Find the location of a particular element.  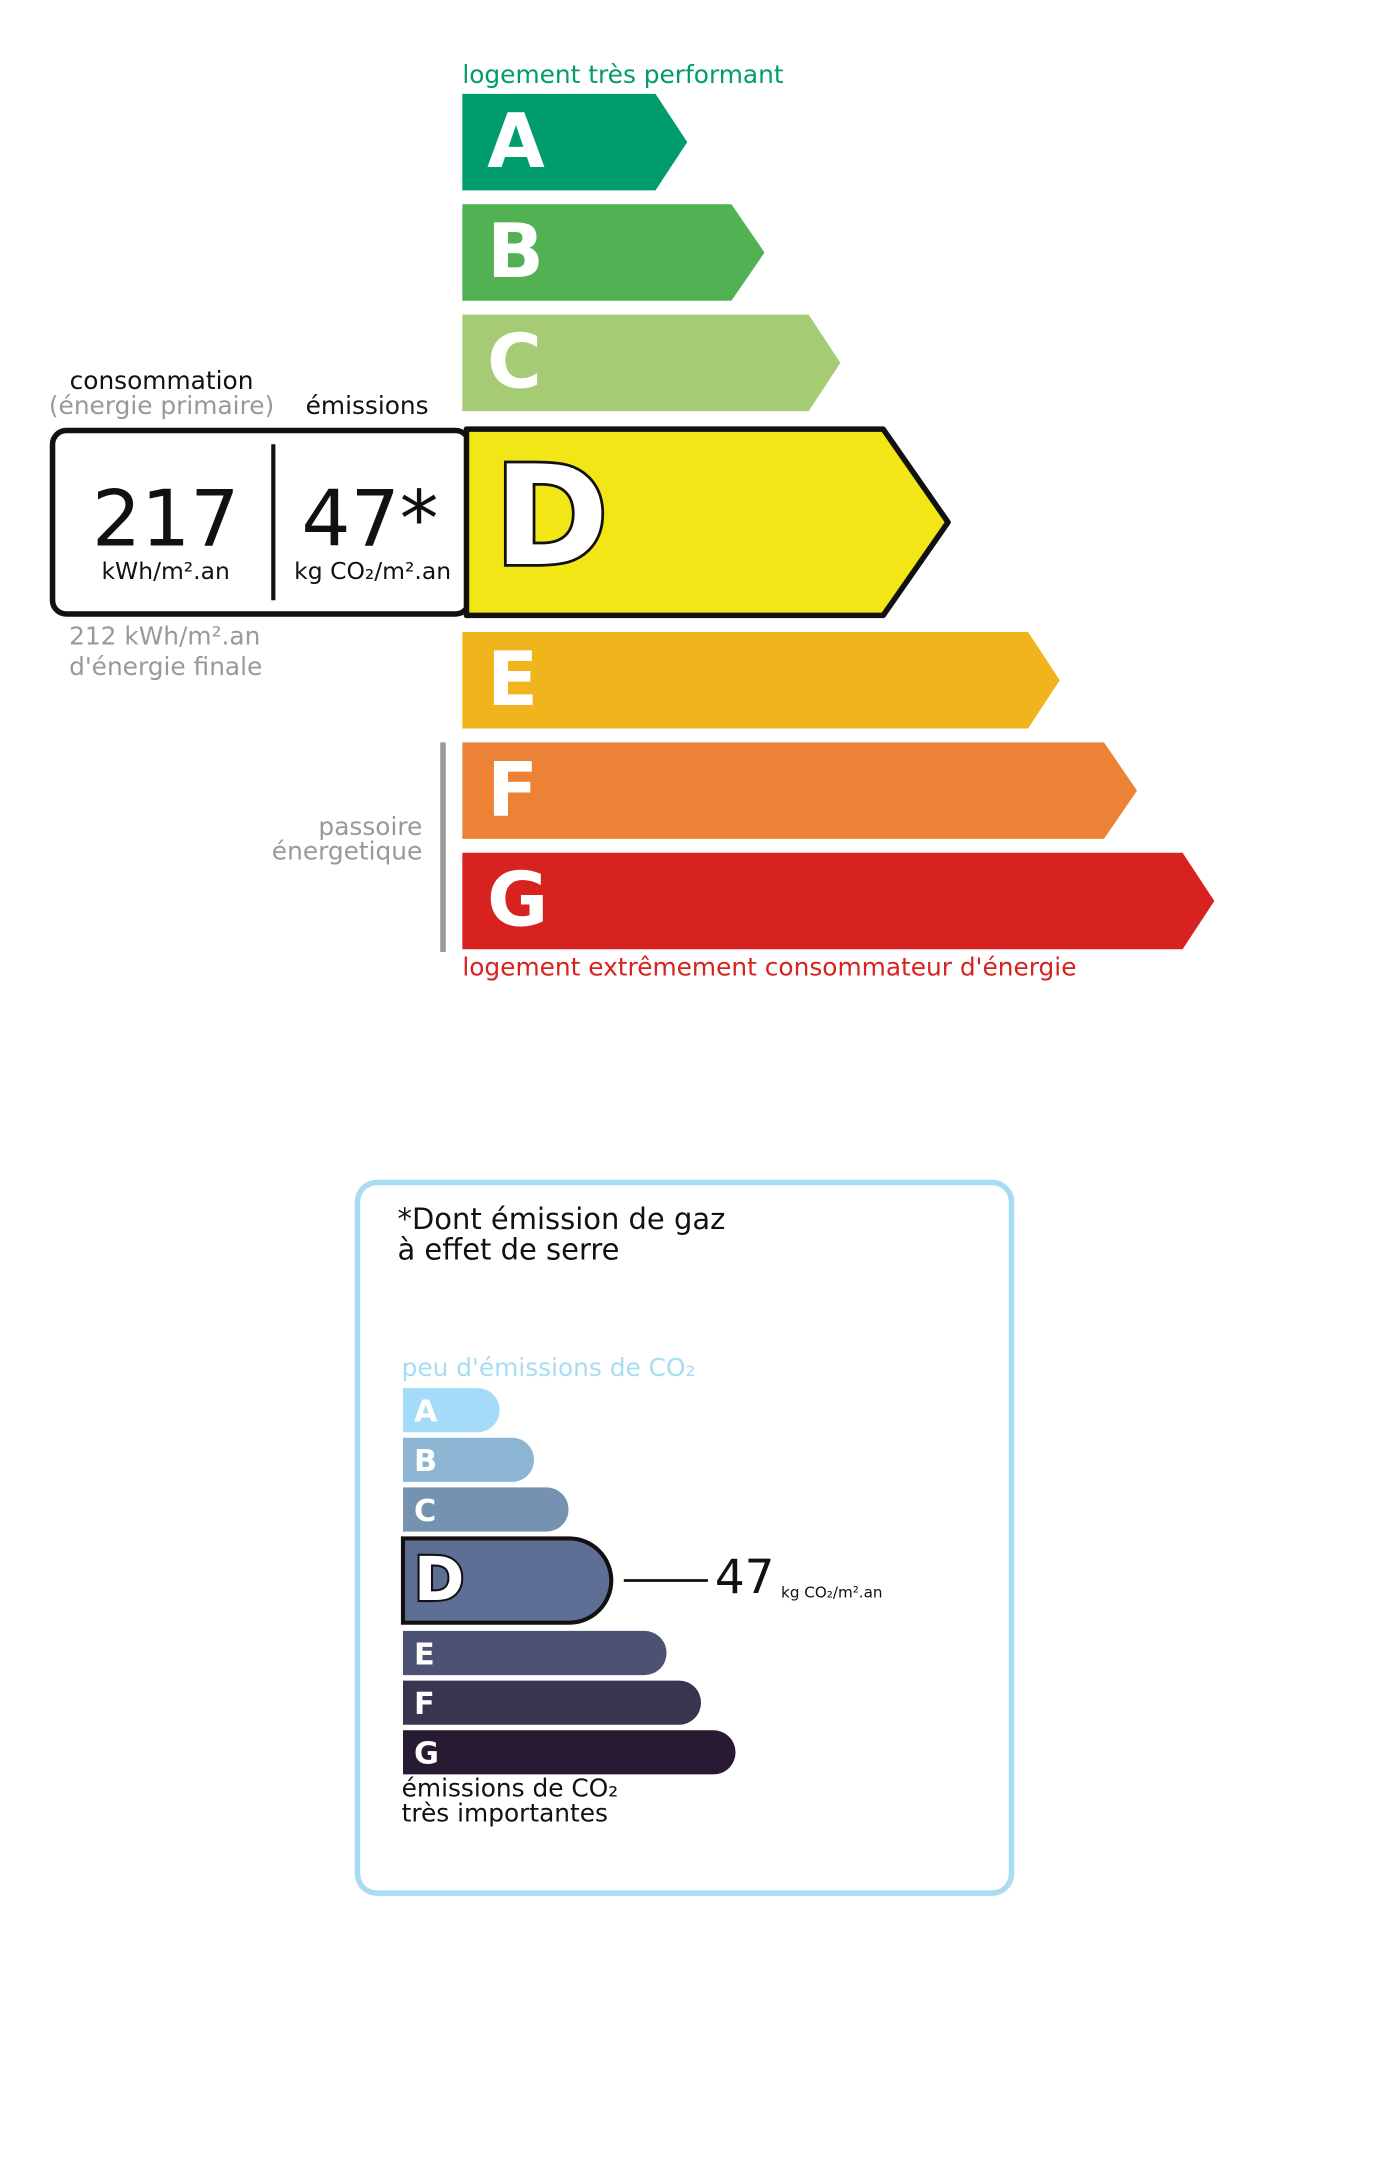

energy-class-letter: B is located at coordinates (515, 251).